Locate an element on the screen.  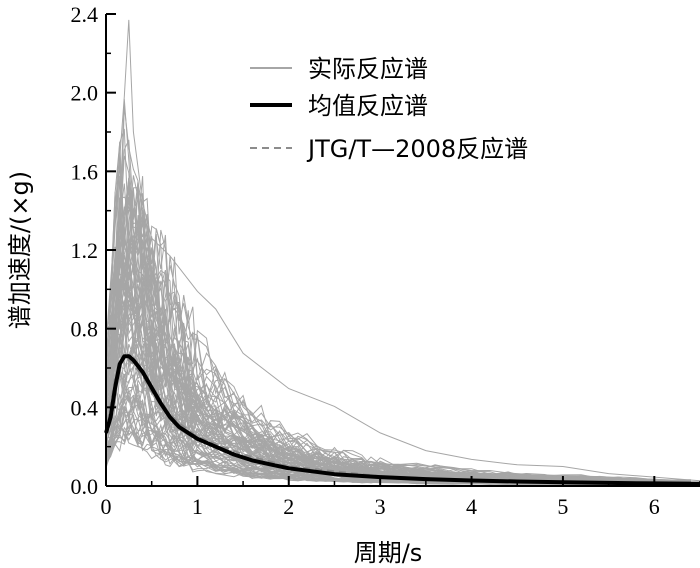
y-tick-label: 0.8 is located at coordinates (85, 329).